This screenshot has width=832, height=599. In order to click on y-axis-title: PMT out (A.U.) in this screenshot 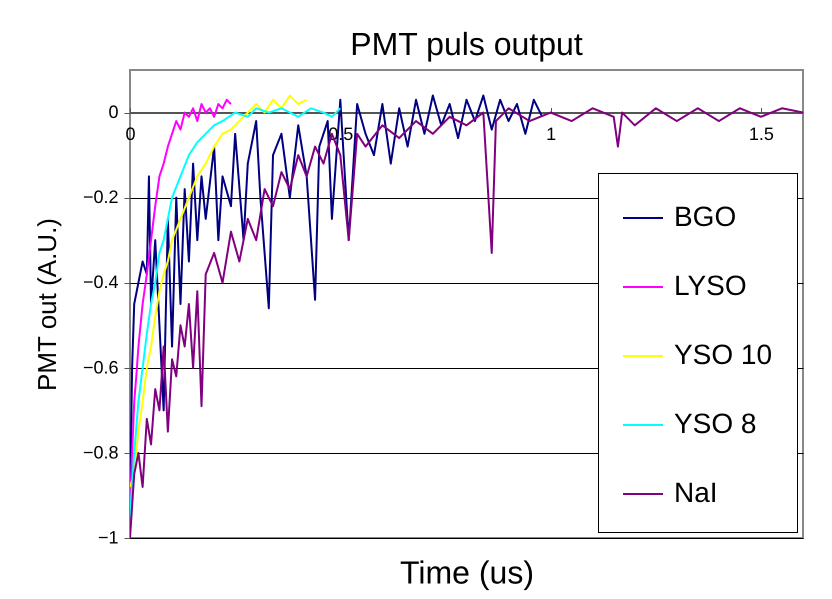, I will do `click(47, 304)`.